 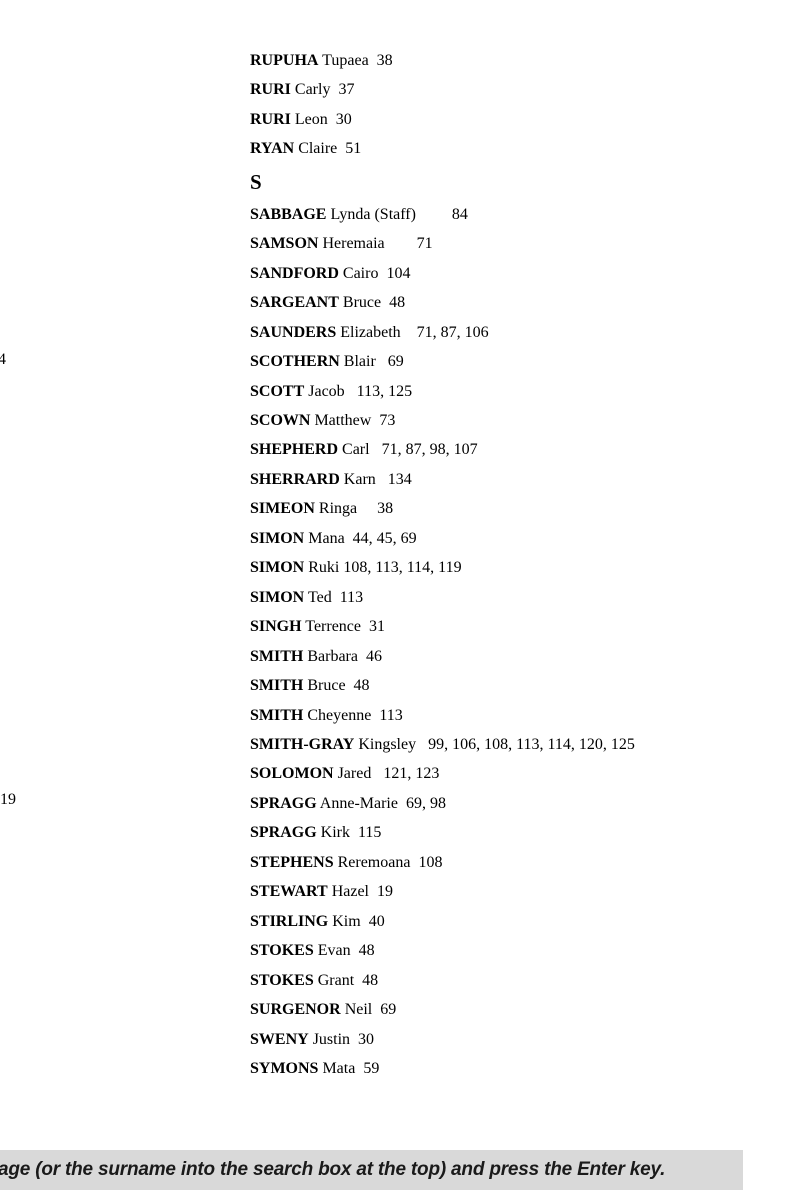 I want to click on index-entry: SIMON Mana 44, 45, 69, so click(x=442, y=538).